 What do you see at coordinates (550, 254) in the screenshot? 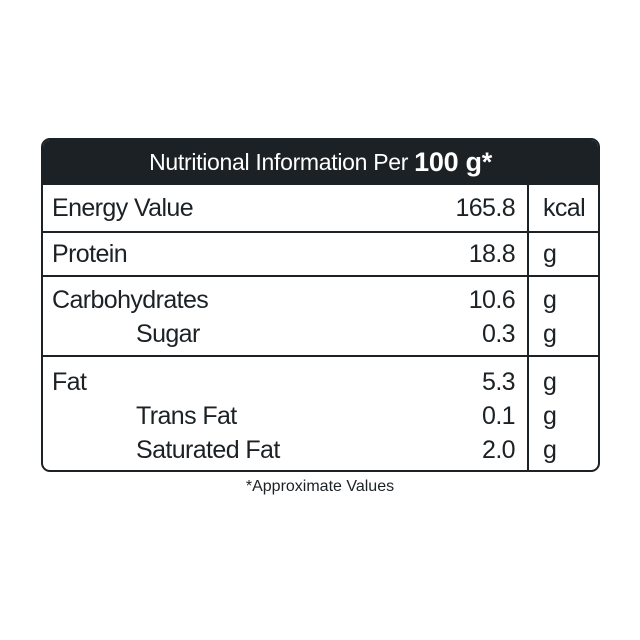
I see `protein-unit: g` at bounding box center [550, 254].